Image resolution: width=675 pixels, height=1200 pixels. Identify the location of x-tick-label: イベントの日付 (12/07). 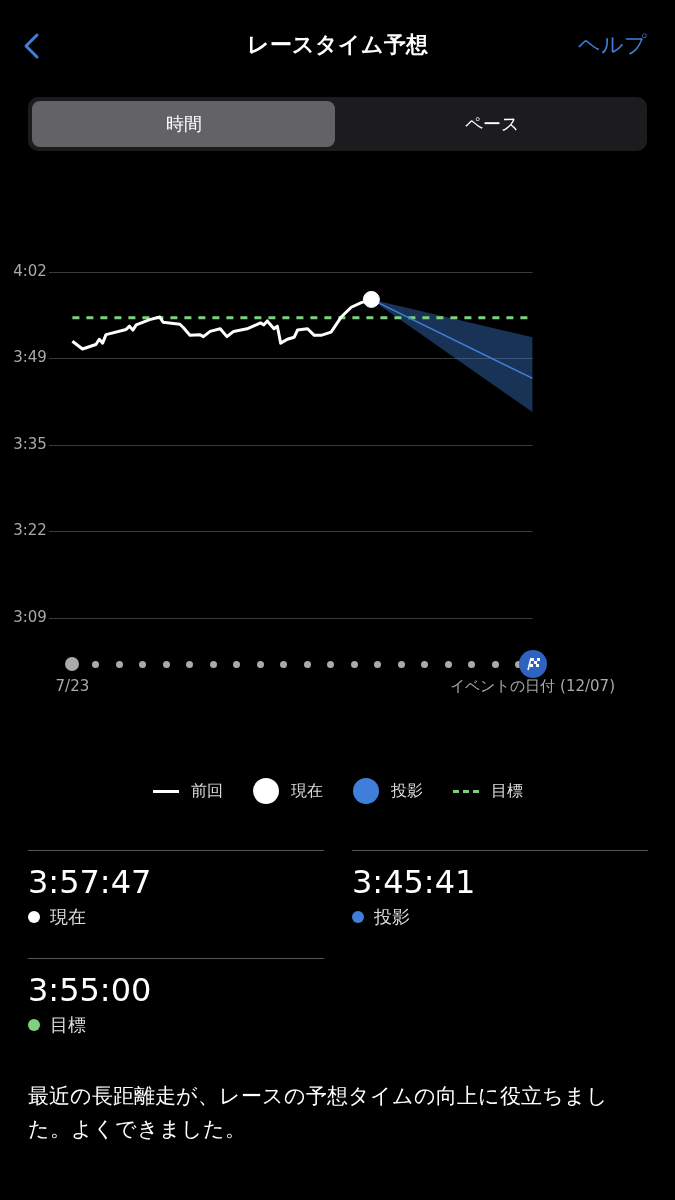
(532, 685).